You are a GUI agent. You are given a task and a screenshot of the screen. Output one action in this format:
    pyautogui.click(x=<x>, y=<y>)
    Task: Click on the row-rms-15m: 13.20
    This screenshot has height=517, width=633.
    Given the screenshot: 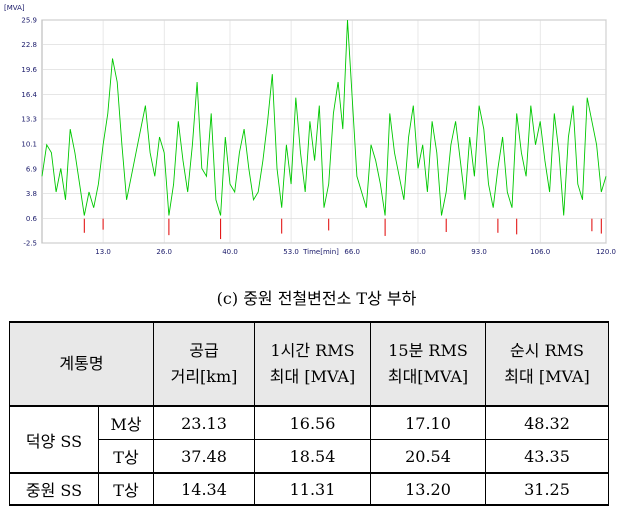 What is the action you would take?
    pyautogui.click(x=428, y=489)
    